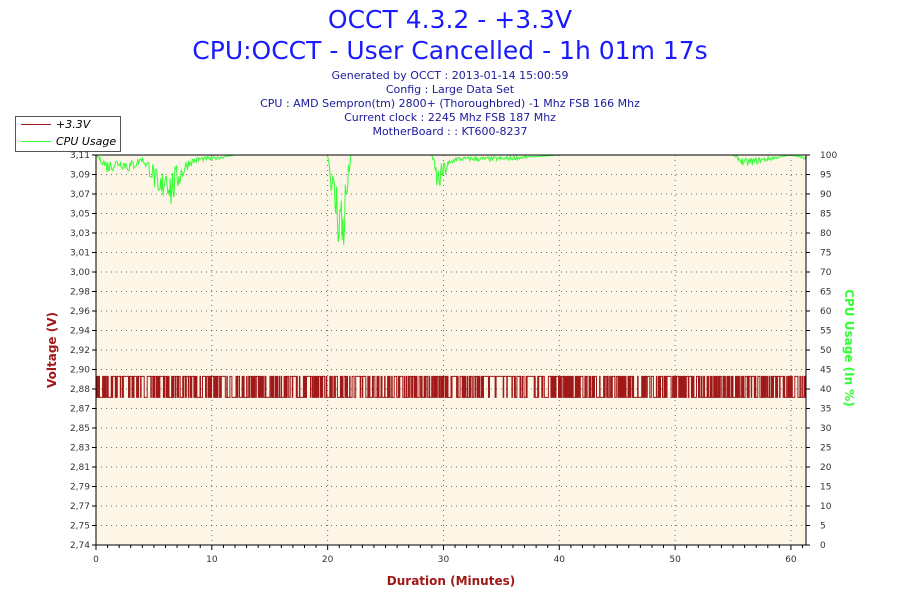 The height and width of the screenshot is (600, 900). I want to click on y-tick-label-right: 10, so click(826, 507).